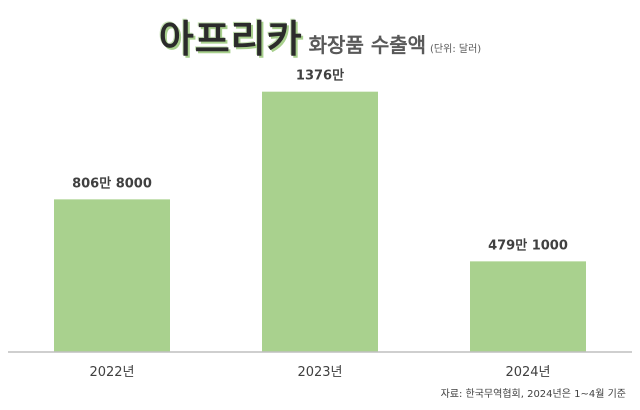 Image resolution: width=640 pixels, height=410 pixels. Describe the element at coordinates (111, 372) in the screenshot. I see `x-tick-label: 2022년` at that location.